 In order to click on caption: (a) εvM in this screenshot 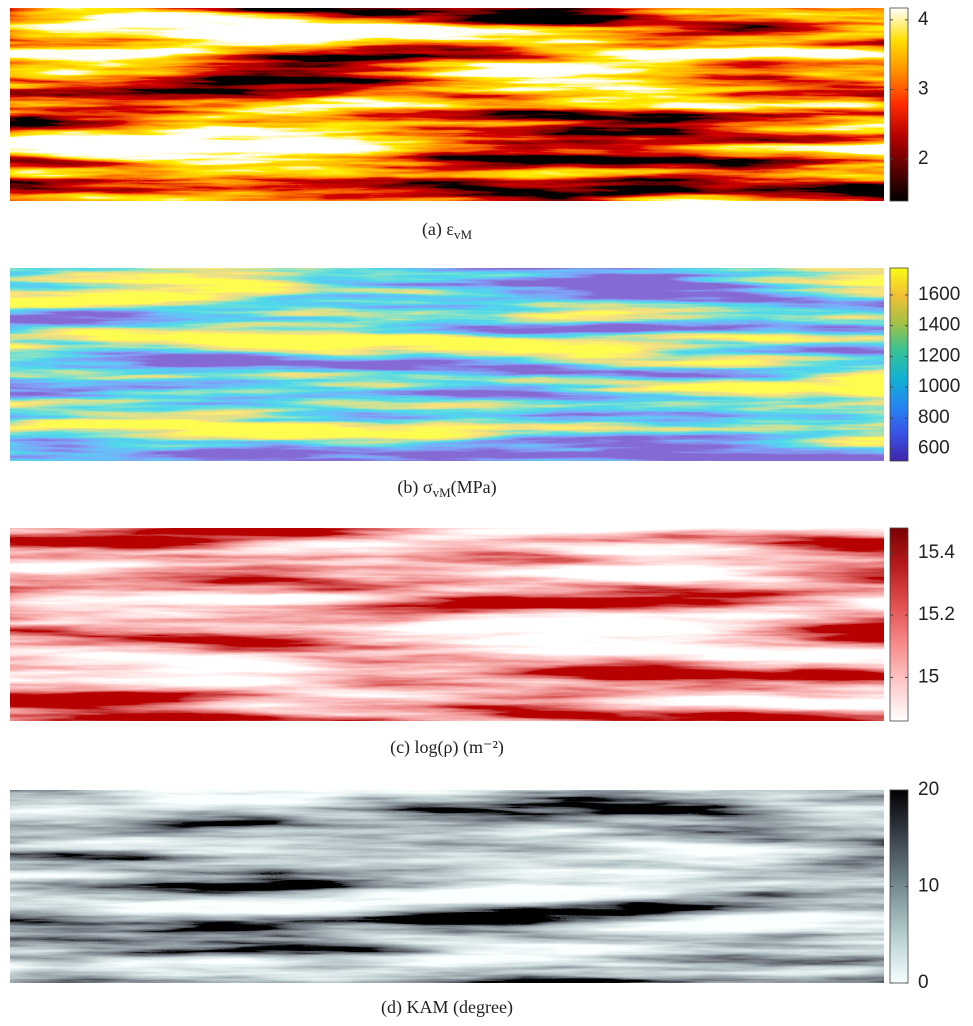, I will do `click(447, 230)`.